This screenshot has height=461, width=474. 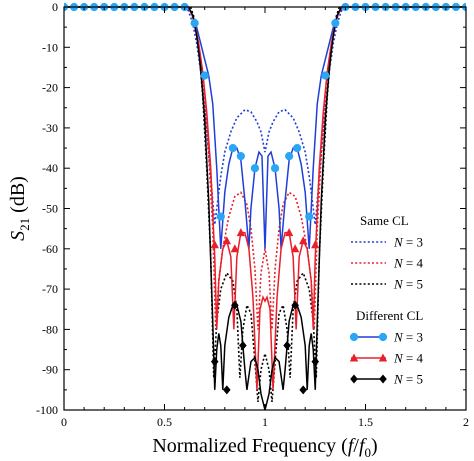 What do you see at coordinates (50, 128) in the screenshot?
I see `y-tick-label: -30` at bounding box center [50, 128].